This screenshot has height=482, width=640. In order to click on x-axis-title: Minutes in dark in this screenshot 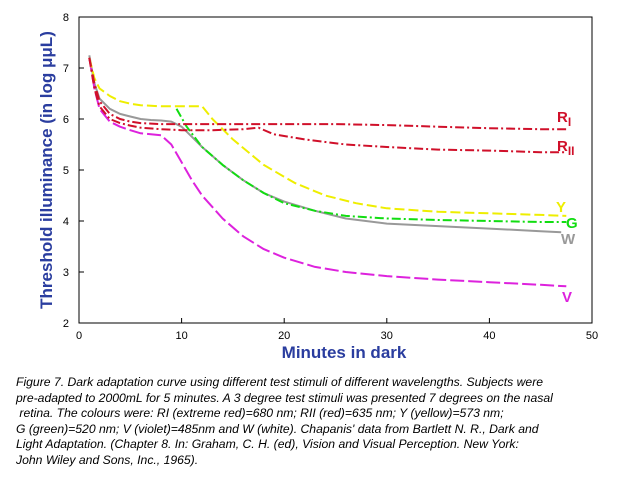, I will do `click(344, 352)`.